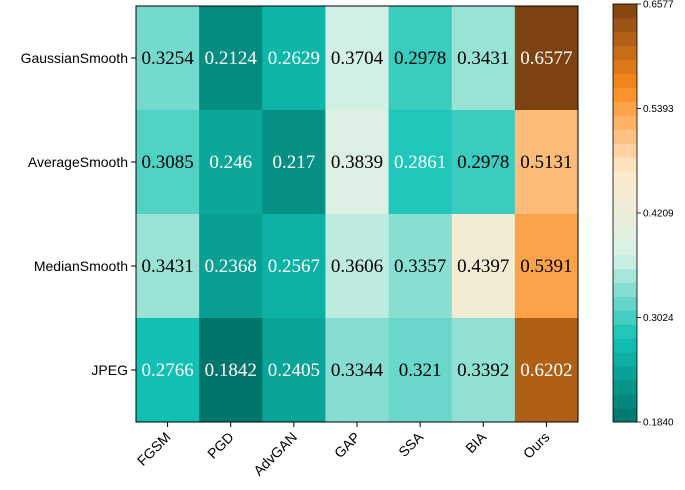 The image size is (685, 490). Describe the element at coordinates (536, 445) in the screenshot. I see `x-tick-label: Ours` at that location.